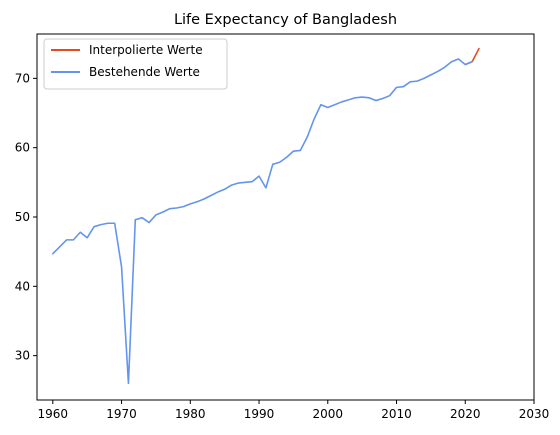 The image size is (560, 435). What do you see at coordinates (190, 414) in the screenshot?
I see `x-tick-label: 1980` at bounding box center [190, 414].